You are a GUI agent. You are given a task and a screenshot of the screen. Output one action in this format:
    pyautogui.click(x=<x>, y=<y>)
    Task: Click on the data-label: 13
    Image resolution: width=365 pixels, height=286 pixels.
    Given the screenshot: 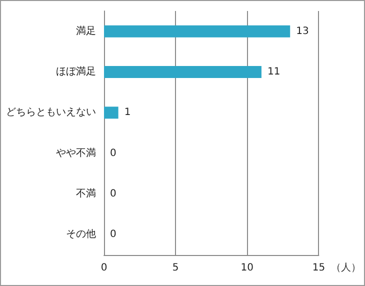 What is the action you would take?
    pyautogui.click(x=302, y=31)
    